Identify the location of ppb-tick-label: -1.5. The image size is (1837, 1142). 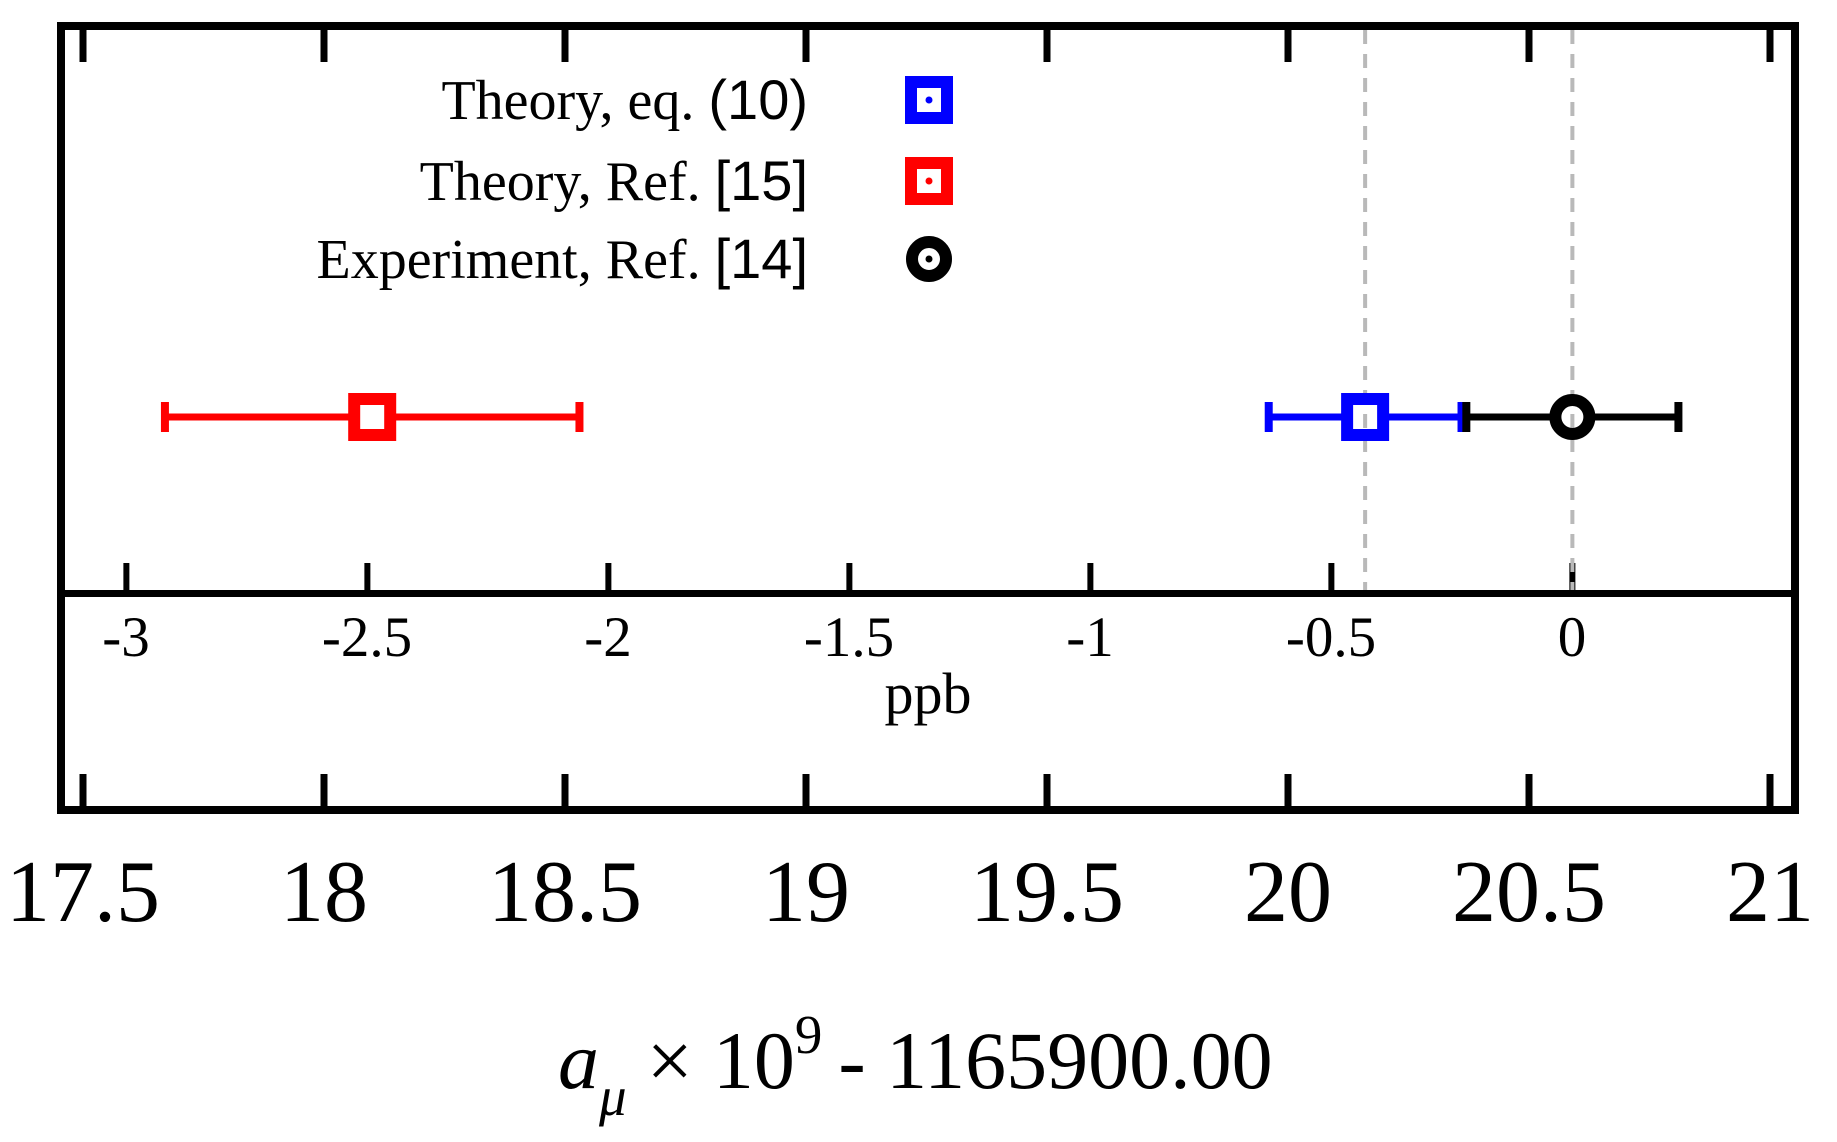
(849, 637).